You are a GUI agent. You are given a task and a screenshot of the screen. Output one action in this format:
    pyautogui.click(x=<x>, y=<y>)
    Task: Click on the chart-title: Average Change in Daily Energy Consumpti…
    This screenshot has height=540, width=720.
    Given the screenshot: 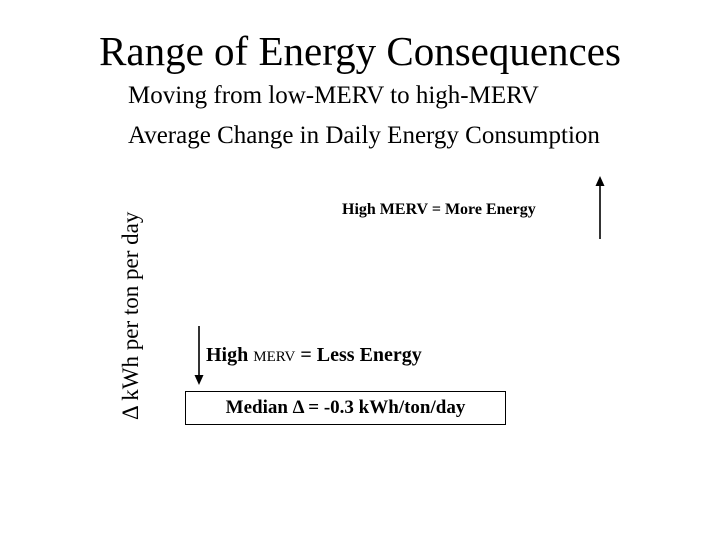 What is the action you would take?
    pyautogui.click(x=364, y=135)
    